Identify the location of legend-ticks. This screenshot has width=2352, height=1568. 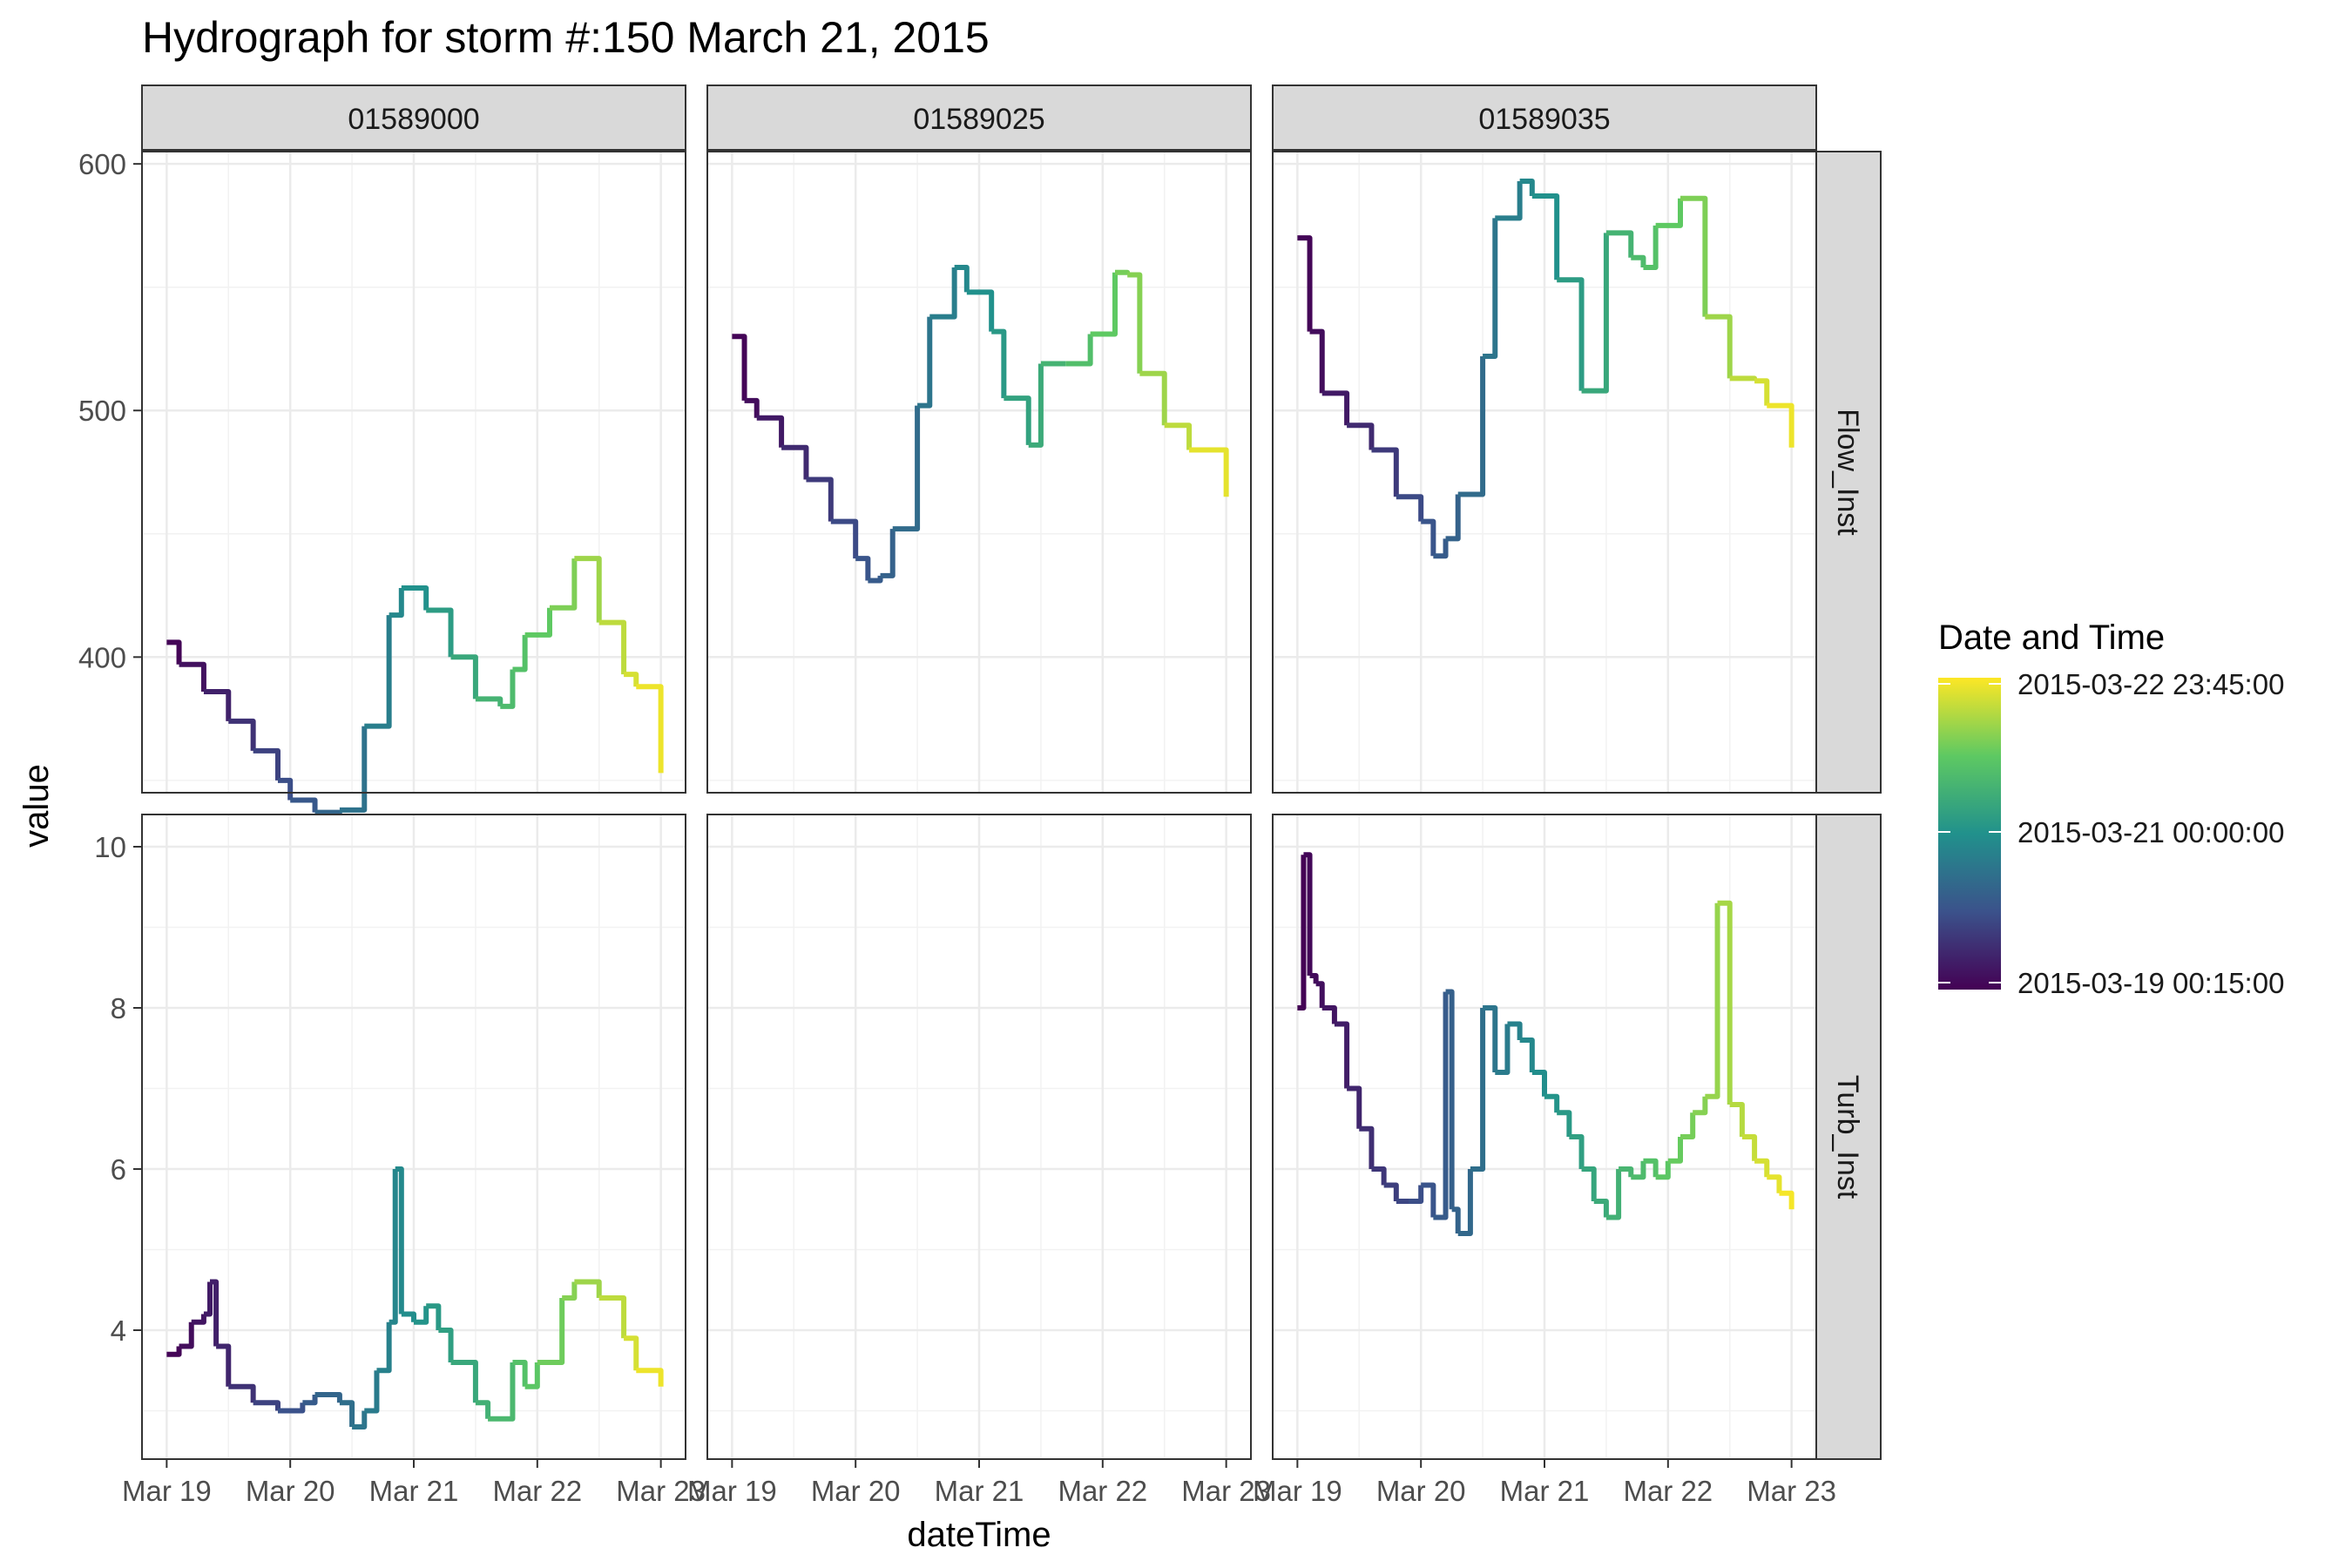
(1970, 833).